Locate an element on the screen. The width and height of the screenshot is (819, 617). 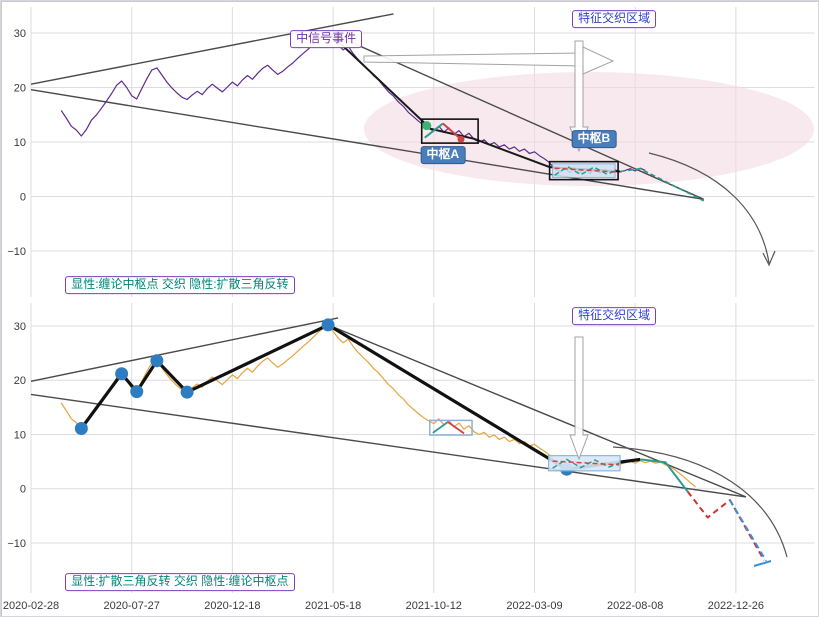
curve-arrow-top is located at coordinates (709, 208).